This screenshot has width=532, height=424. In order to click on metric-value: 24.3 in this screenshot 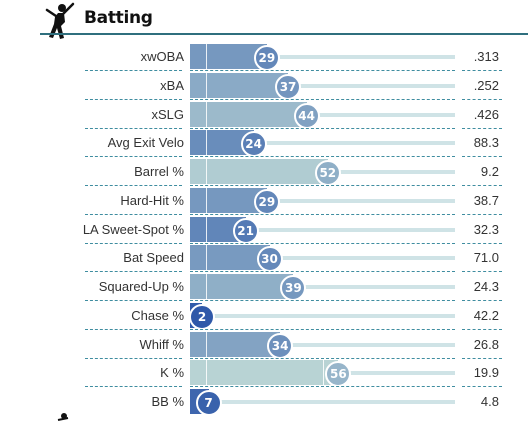, I will do `click(486, 286)`.